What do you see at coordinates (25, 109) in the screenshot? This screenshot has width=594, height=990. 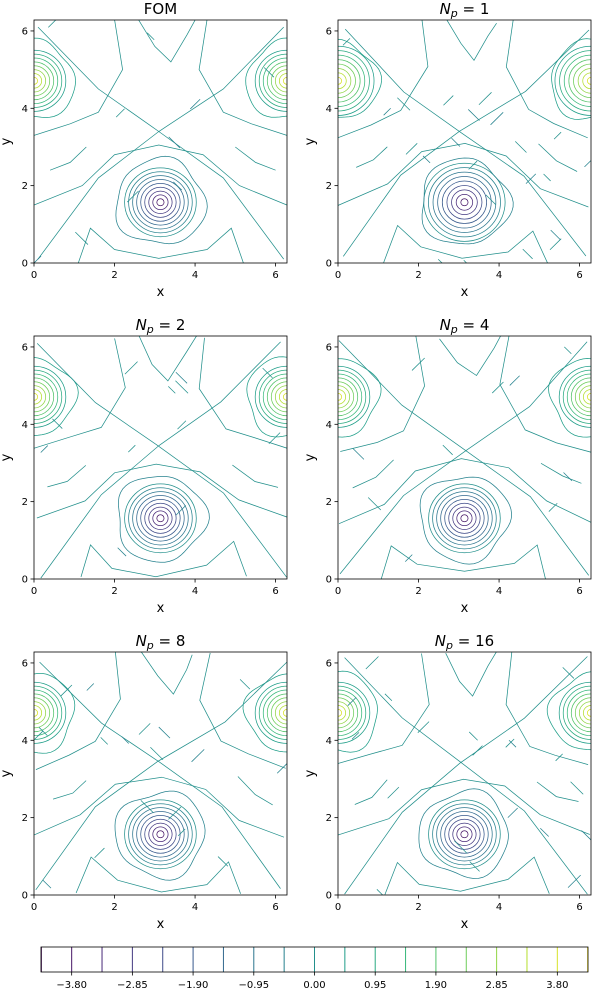 I see `y-tick-label: 4` at bounding box center [25, 109].